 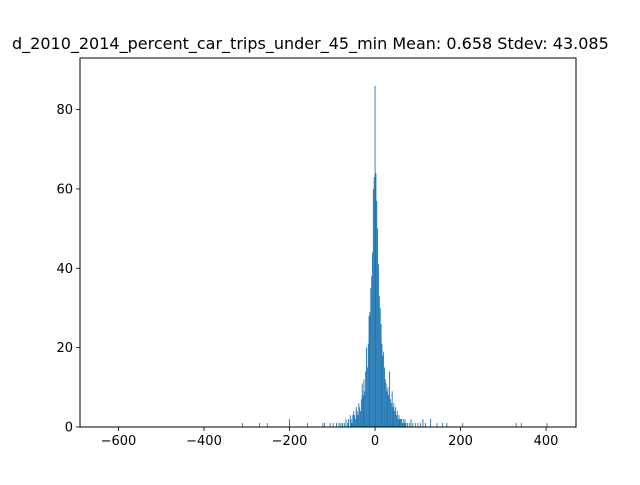 I want to click on x-tick-label: 400, so click(x=546, y=441).